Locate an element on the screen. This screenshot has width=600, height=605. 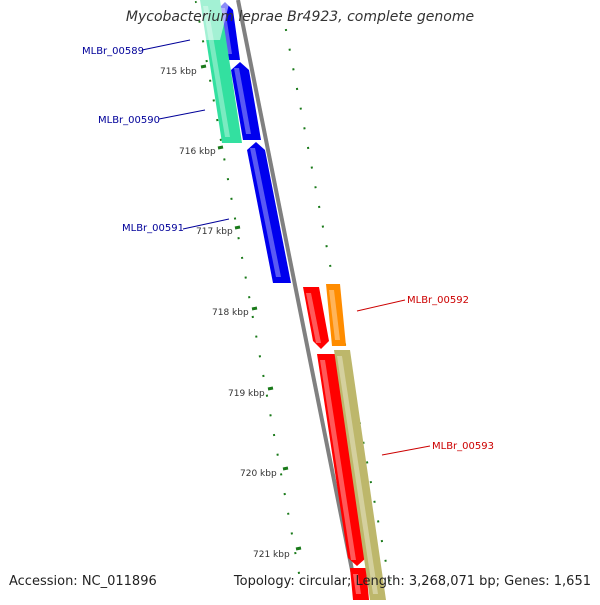
scale-tick-label: 716 kbp is located at coordinates (197, 152).